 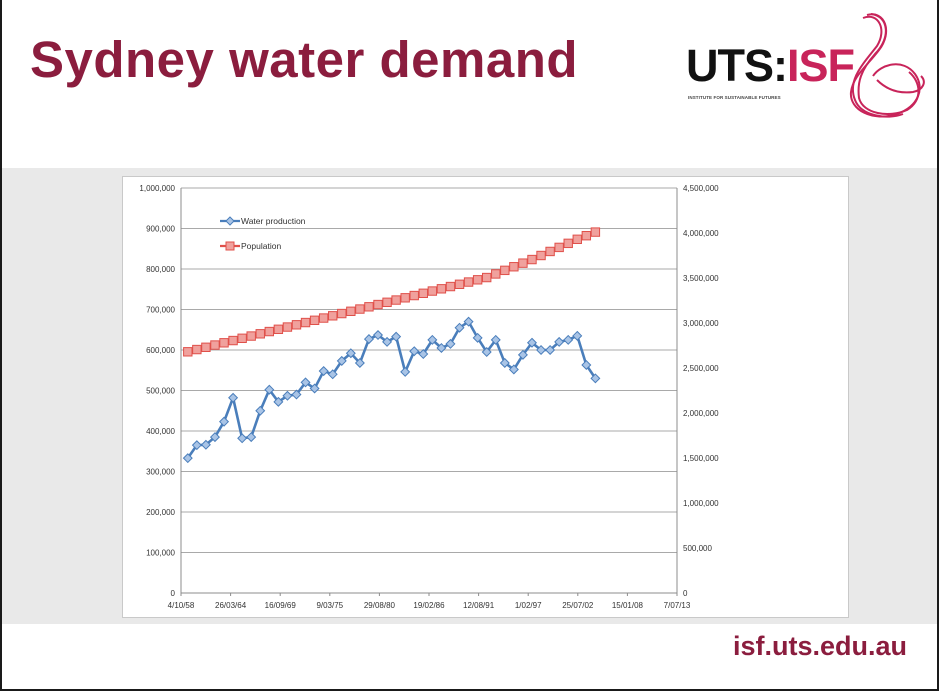 I want to click on y-right-tick-label: 1,000,000, so click(x=701, y=503).